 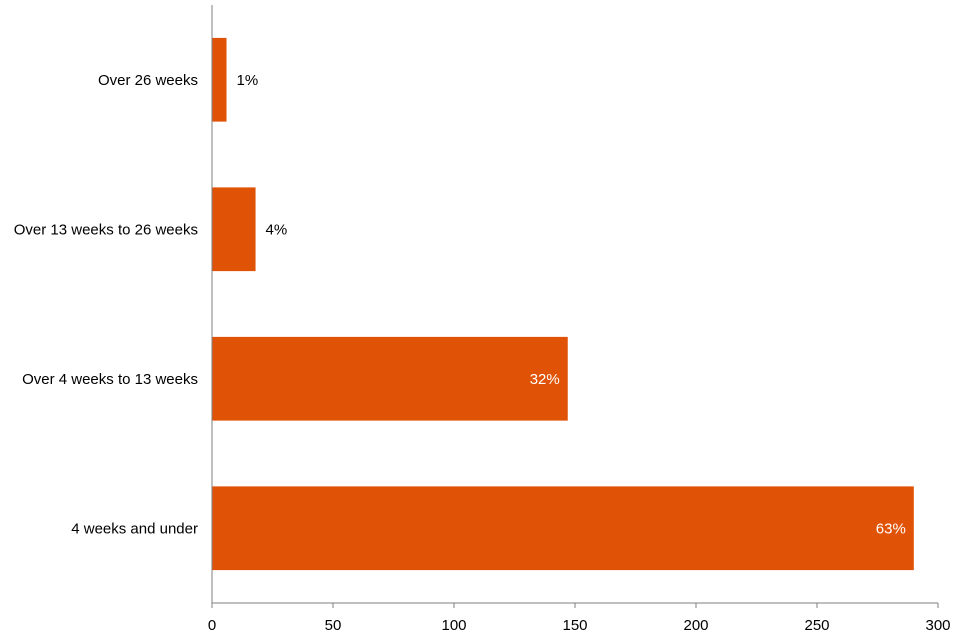 What do you see at coordinates (248, 80) in the screenshot?
I see `data-label: 1%` at bounding box center [248, 80].